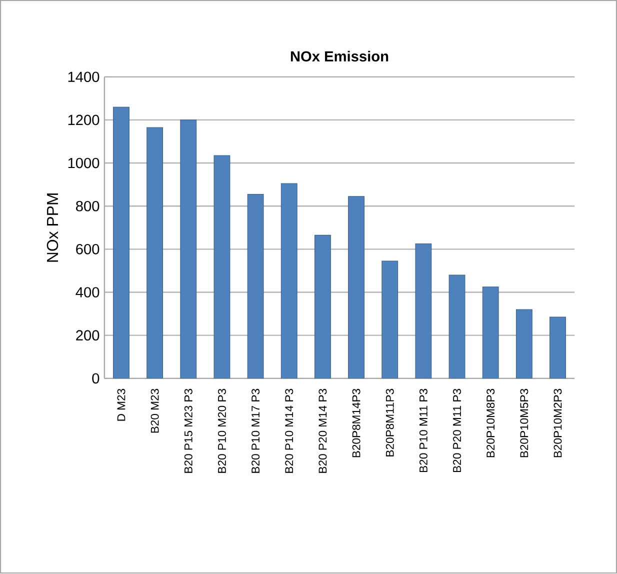  I want to click on y-tick-label: 800, so click(88, 206).